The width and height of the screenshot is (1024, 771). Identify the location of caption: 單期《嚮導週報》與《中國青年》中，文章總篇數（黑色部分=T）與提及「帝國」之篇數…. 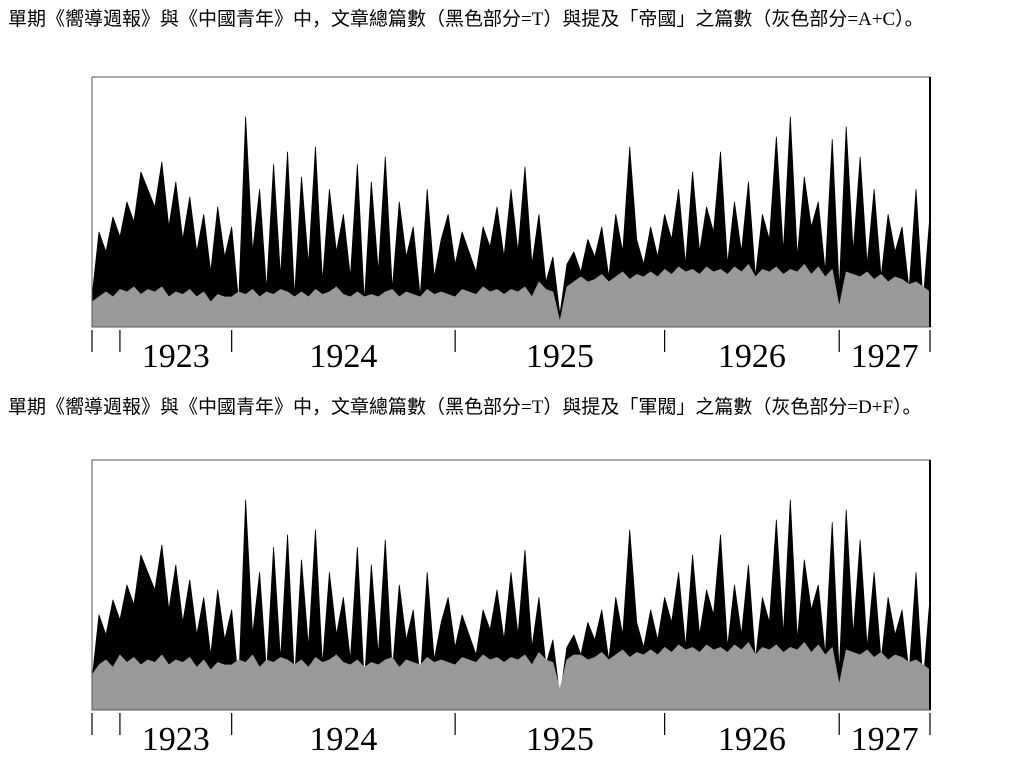
(466, 19).